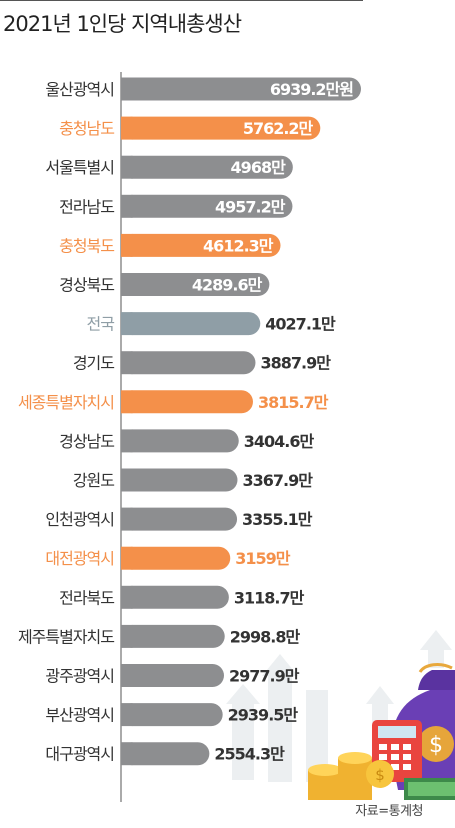  I want to click on category-label: 대전광역시, so click(79, 558).